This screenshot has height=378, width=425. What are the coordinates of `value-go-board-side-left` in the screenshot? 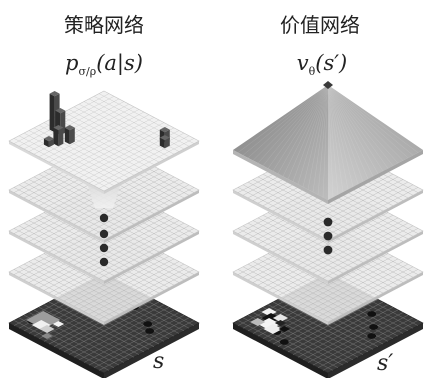 It's located at (280, 350).